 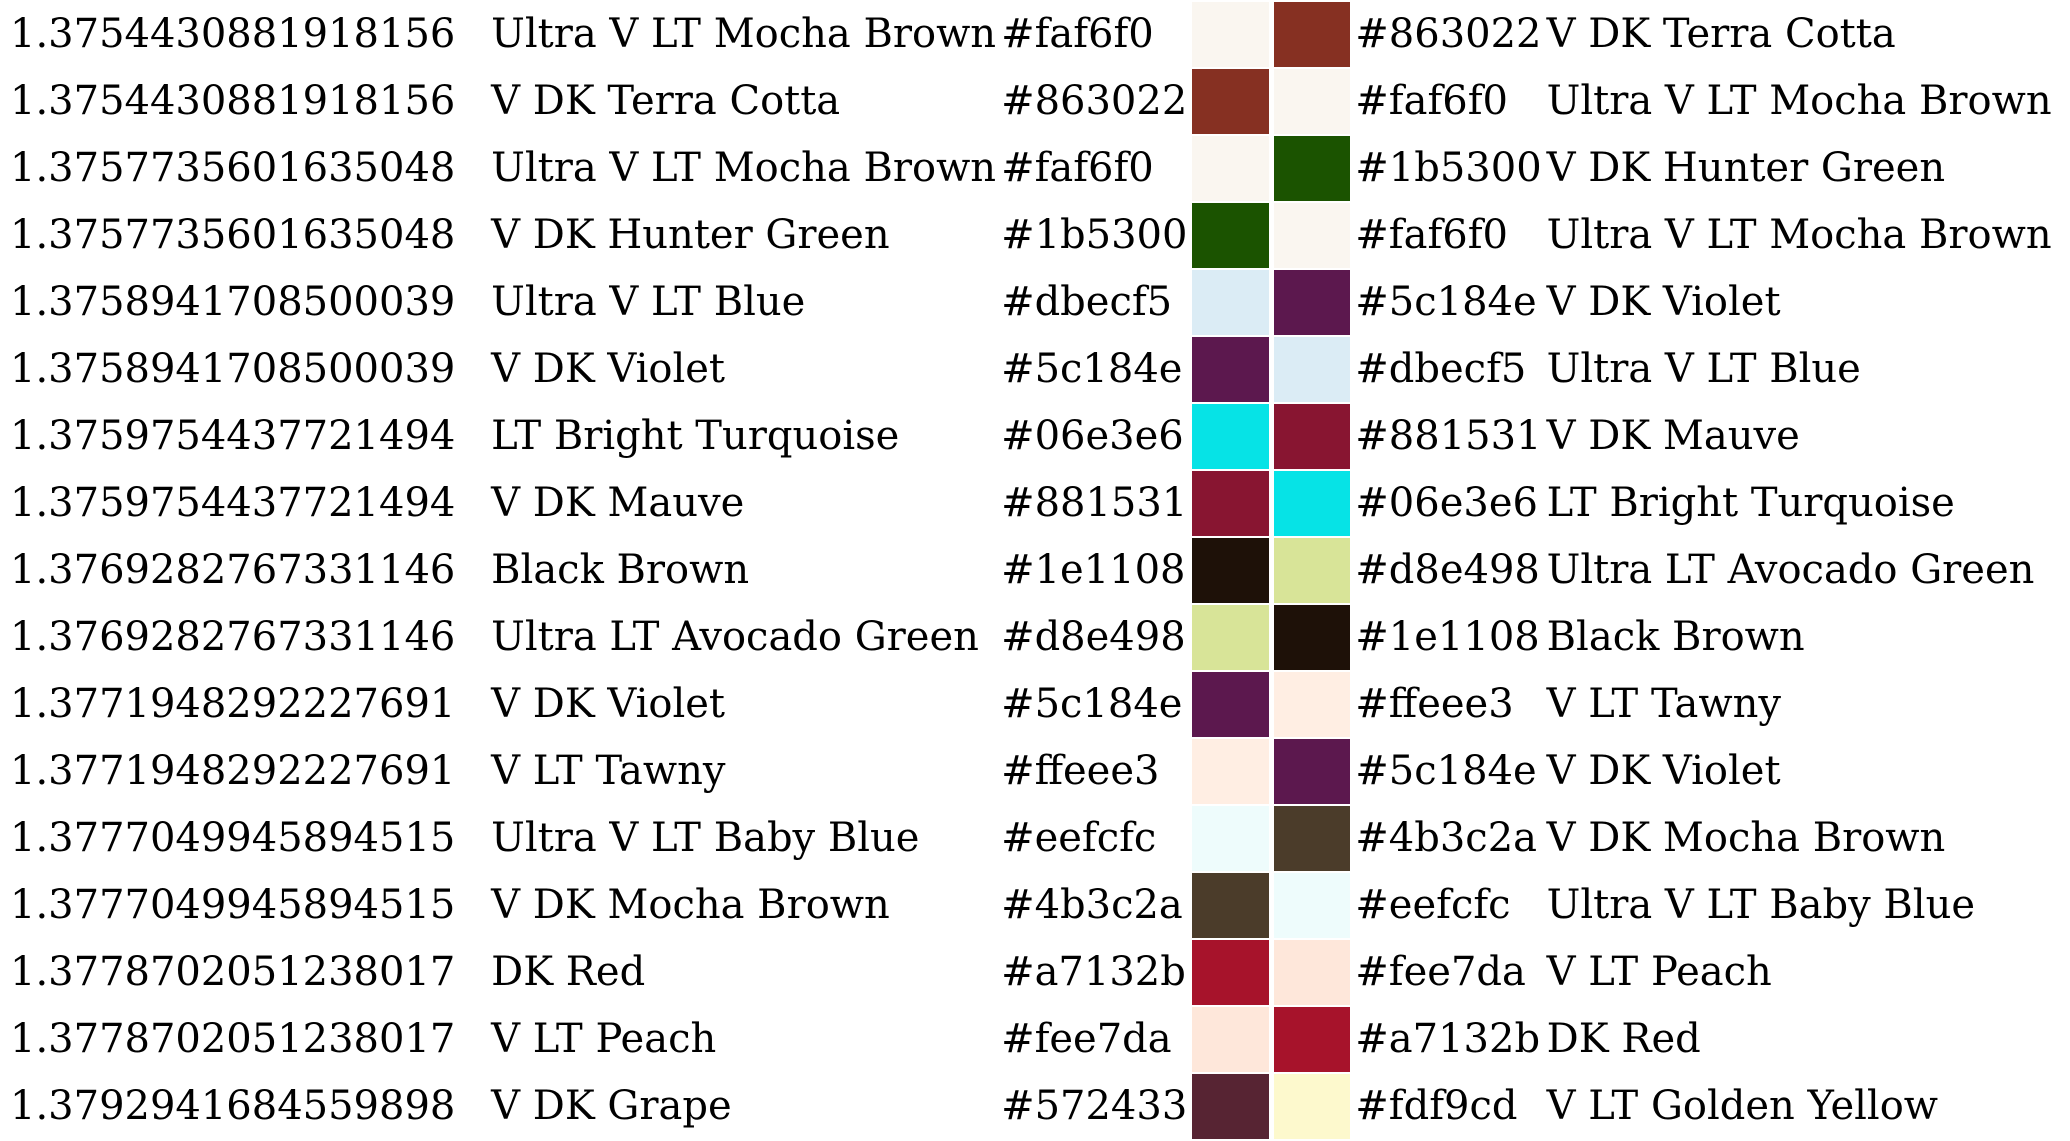 What do you see at coordinates (744, 168) in the screenshot?
I see `thread-color-name: Ultra V LT Mocha Brown` at bounding box center [744, 168].